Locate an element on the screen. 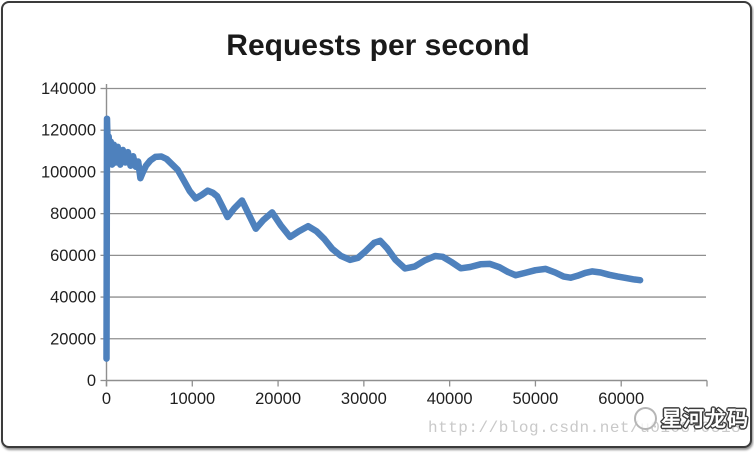 The image size is (754, 453). x-tick-label: 60000 is located at coordinates (621, 399).